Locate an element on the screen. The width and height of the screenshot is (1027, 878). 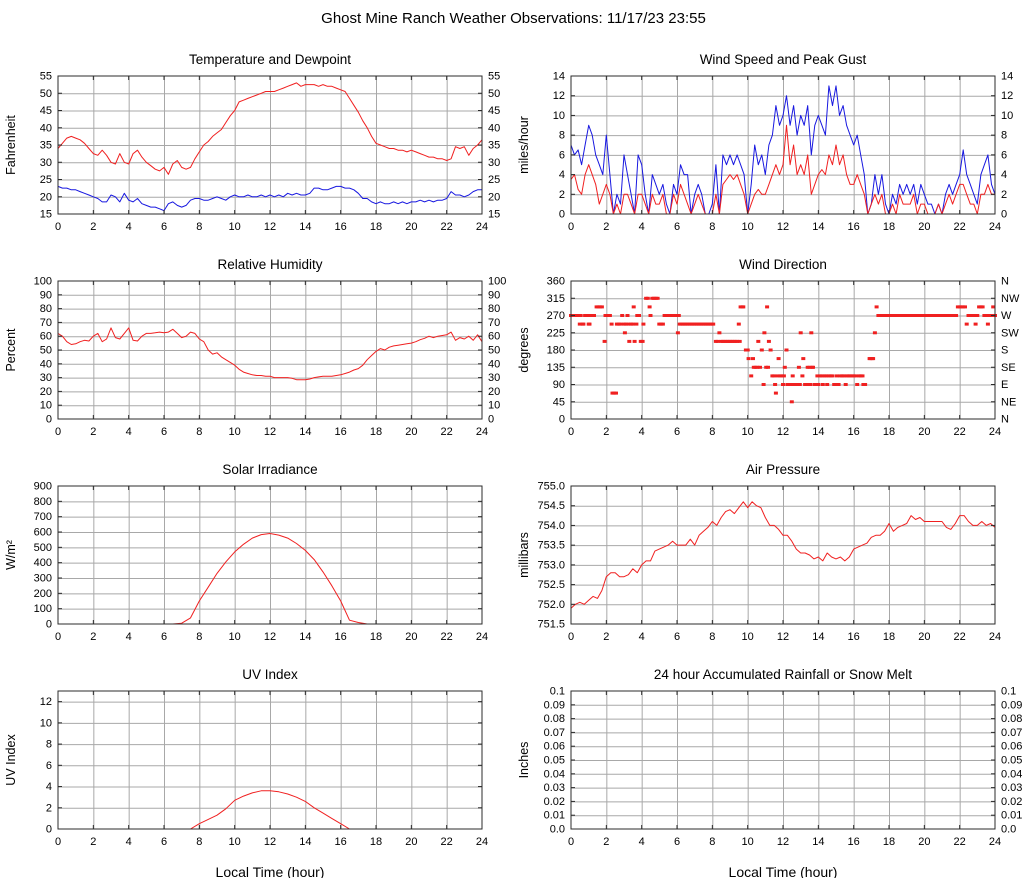
grid-lines is located at coordinates (783, 350).